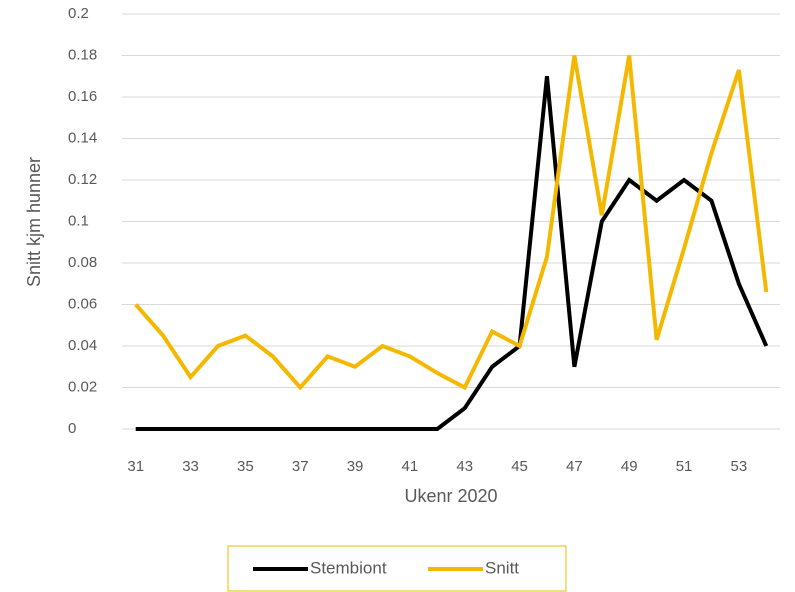 The image size is (795, 592). I want to click on x-tick-label: 39, so click(355, 466).